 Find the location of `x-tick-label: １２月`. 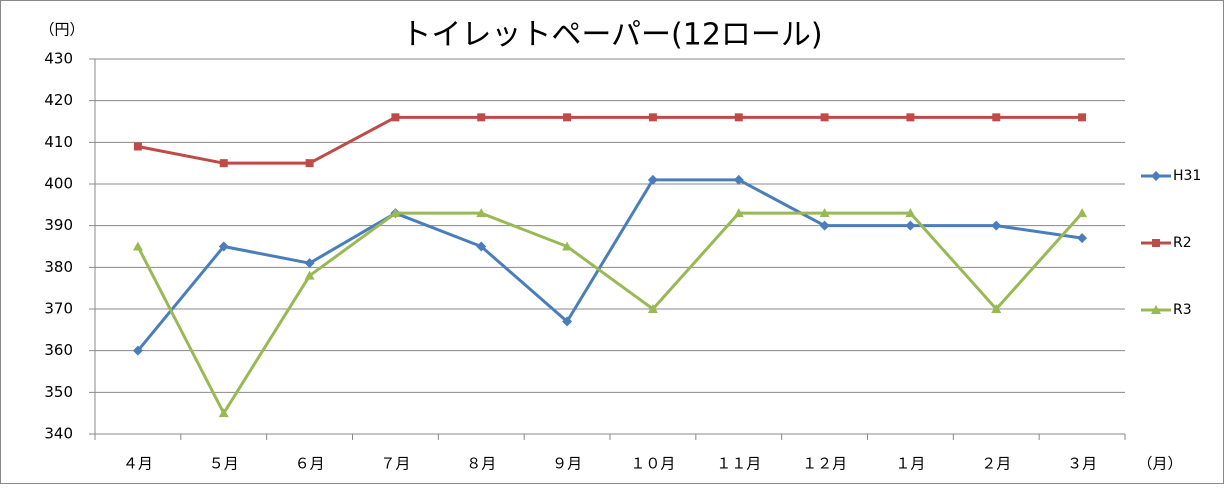

x-tick-label: １２月 is located at coordinates (824, 464).